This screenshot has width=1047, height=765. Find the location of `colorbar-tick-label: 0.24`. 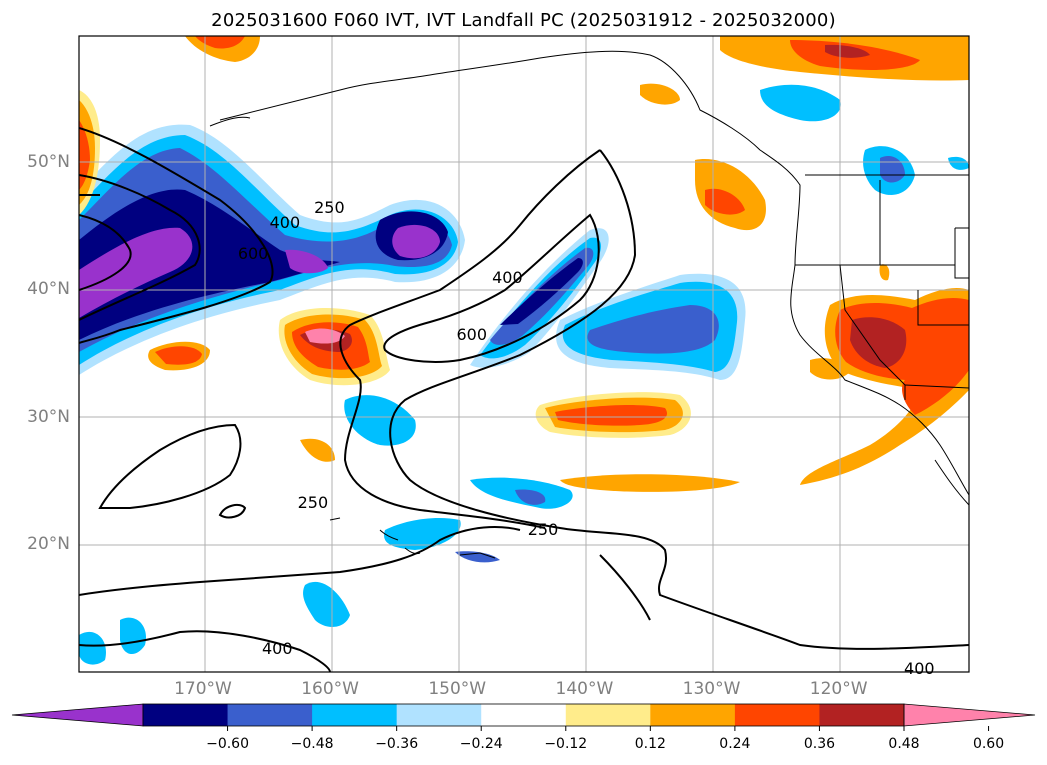

colorbar-tick-label: 0.24 is located at coordinates (735, 744).